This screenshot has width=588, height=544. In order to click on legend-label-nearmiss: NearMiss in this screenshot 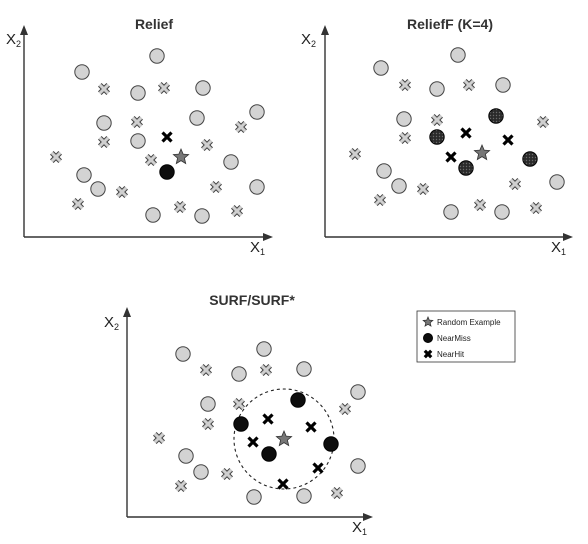, I will do `click(454, 338)`.